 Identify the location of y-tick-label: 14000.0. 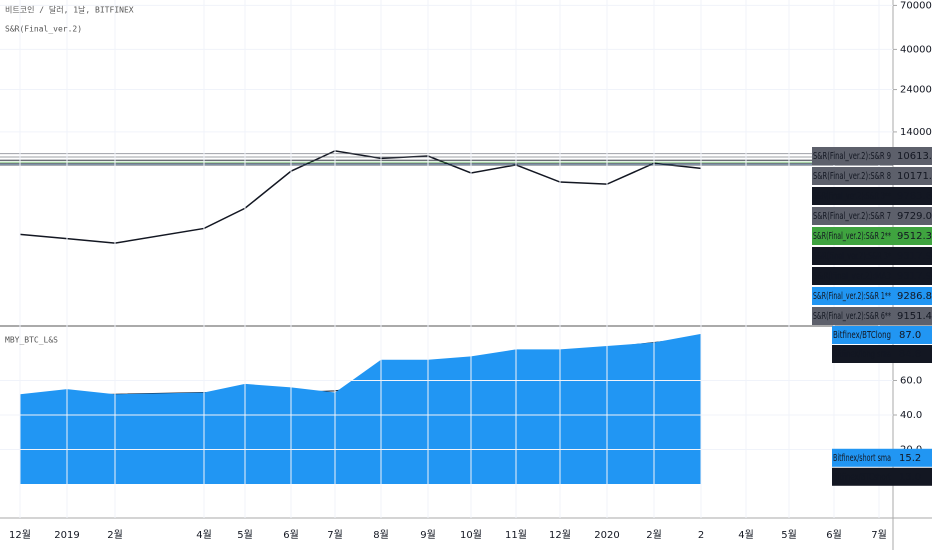
(916, 132).